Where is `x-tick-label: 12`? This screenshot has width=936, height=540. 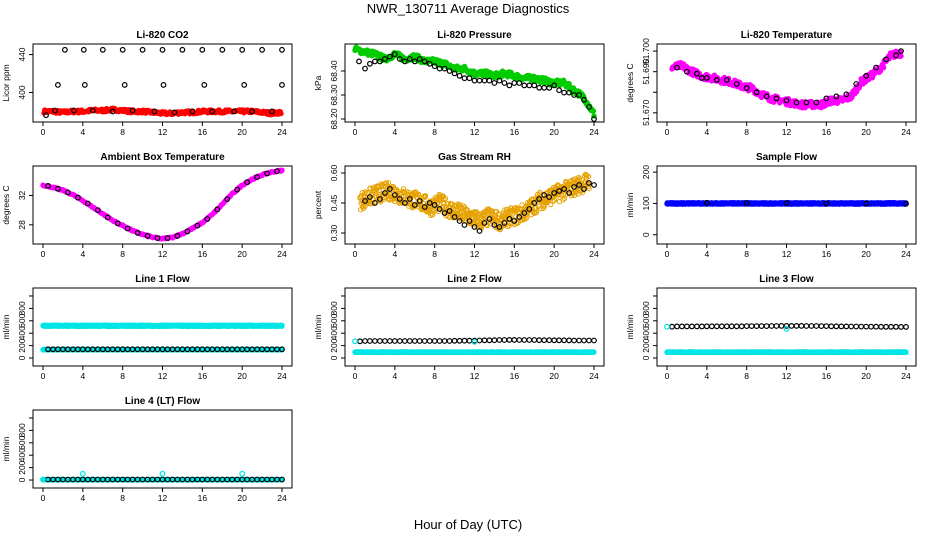 x-tick-label: 12 is located at coordinates (163, 254).